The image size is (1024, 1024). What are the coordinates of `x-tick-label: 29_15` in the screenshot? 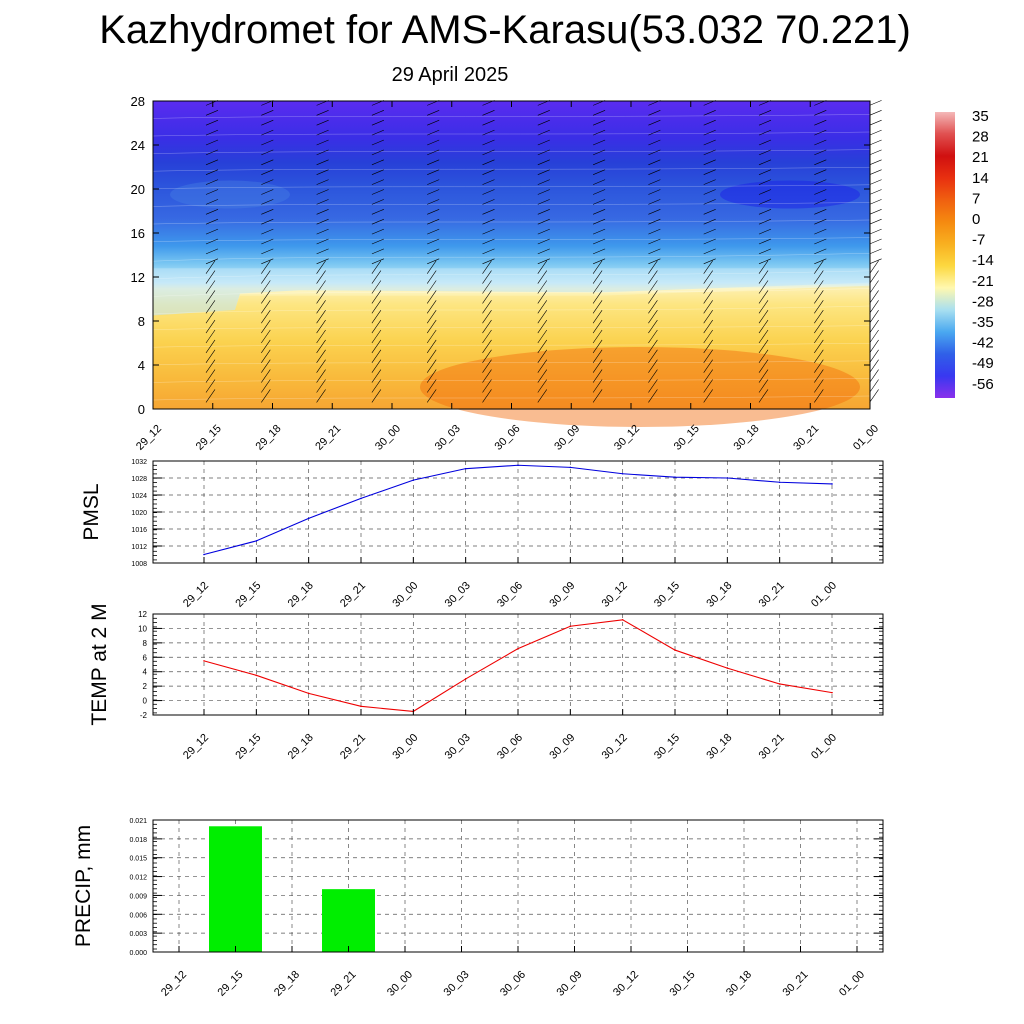 It's located at (248, 747).